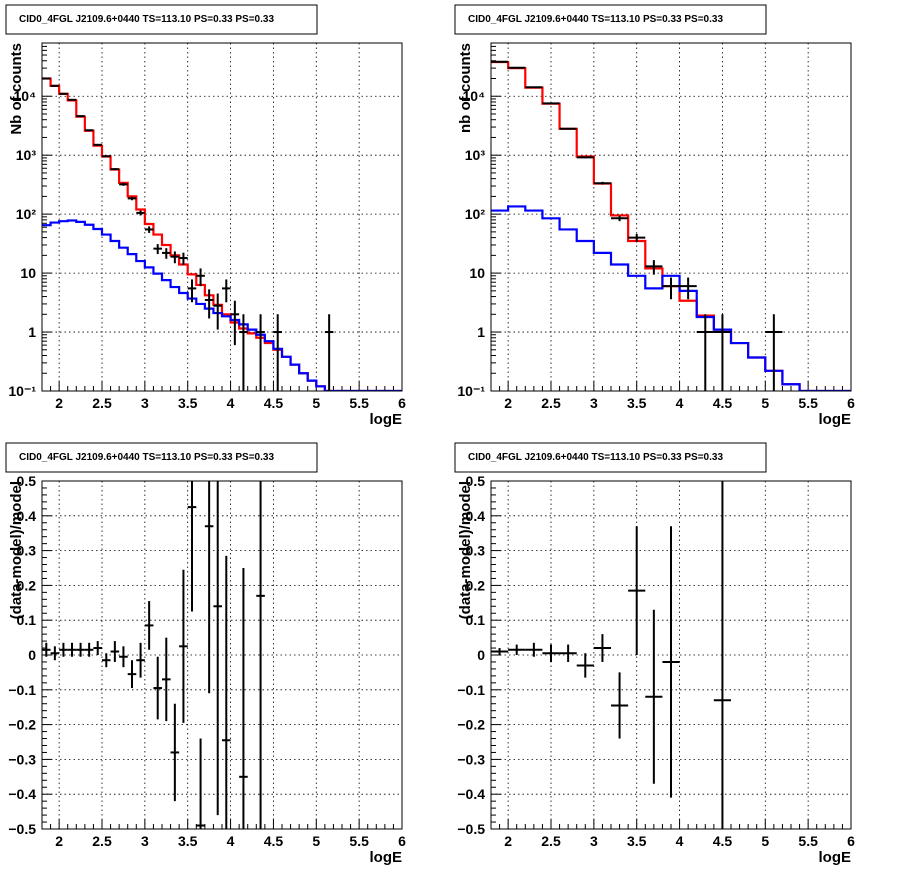  What do you see at coordinates (465, 550) in the screenshot?
I see `y-axis-title: (data-model)/model` at bounding box center [465, 550].